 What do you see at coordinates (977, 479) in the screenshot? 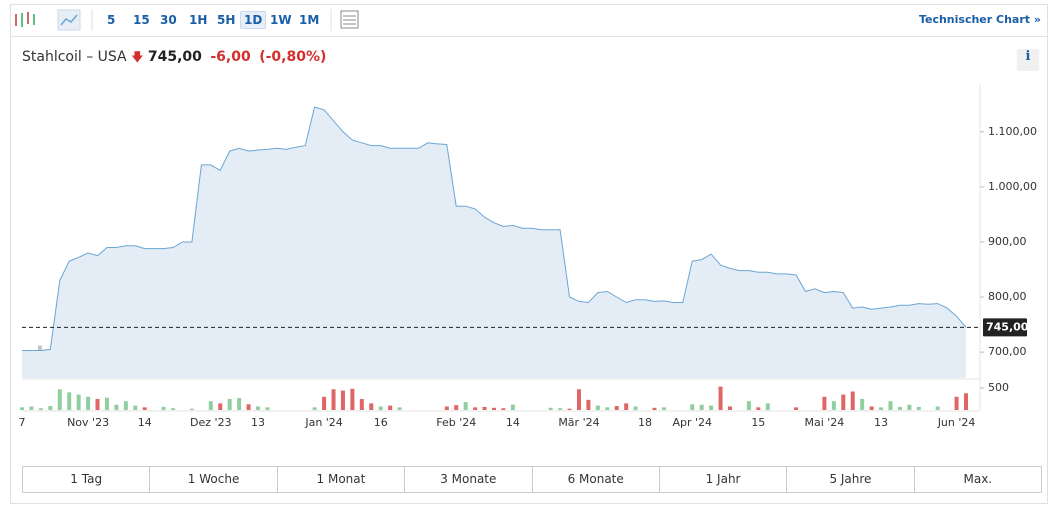
I see `range-button: Max.` at bounding box center [977, 479].